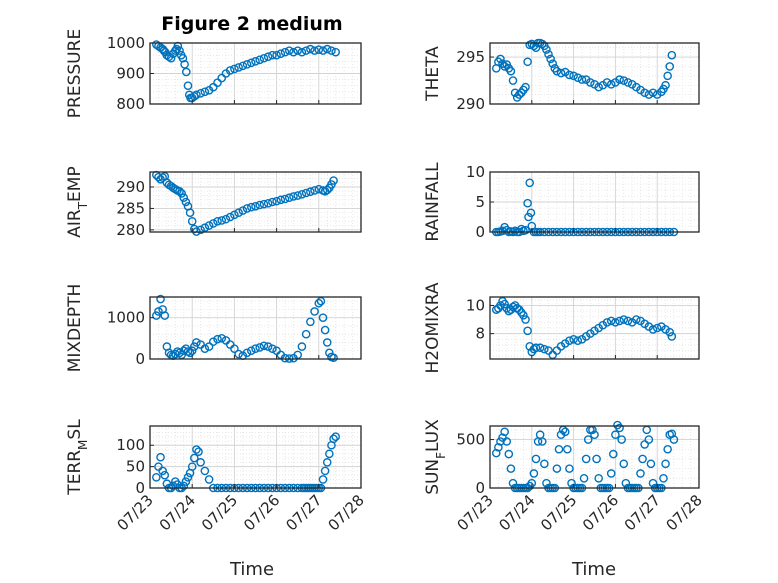  I want to click on y-axis-label-main: RAINFALL, so click(433, 202).